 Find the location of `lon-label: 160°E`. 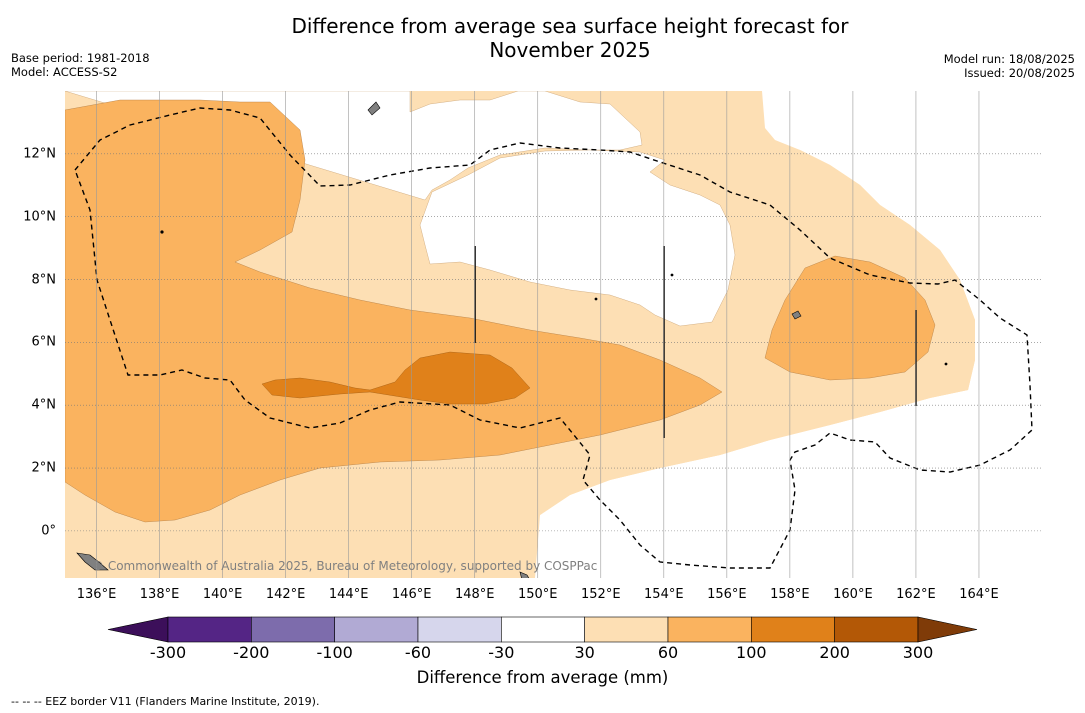

lon-label: 160°E is located at coordinates (853, 594).